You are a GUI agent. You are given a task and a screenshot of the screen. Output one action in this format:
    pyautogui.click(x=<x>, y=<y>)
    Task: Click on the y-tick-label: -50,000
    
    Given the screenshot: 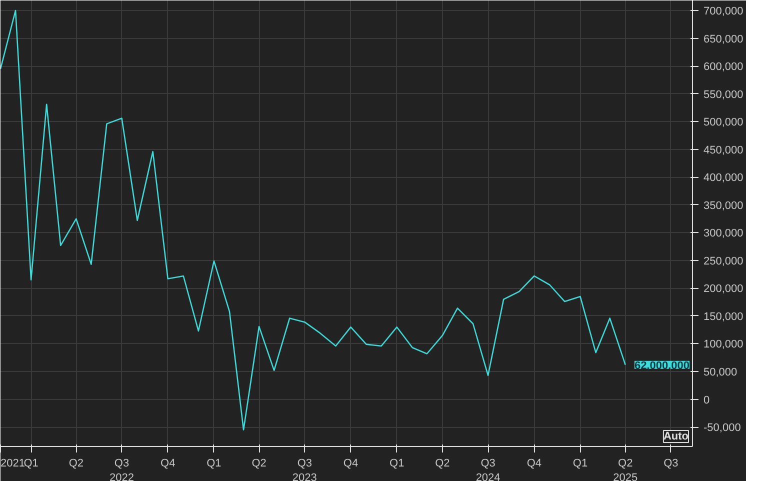 What is the action you would take?
    pyautogui.click(x=722, y=428)
    